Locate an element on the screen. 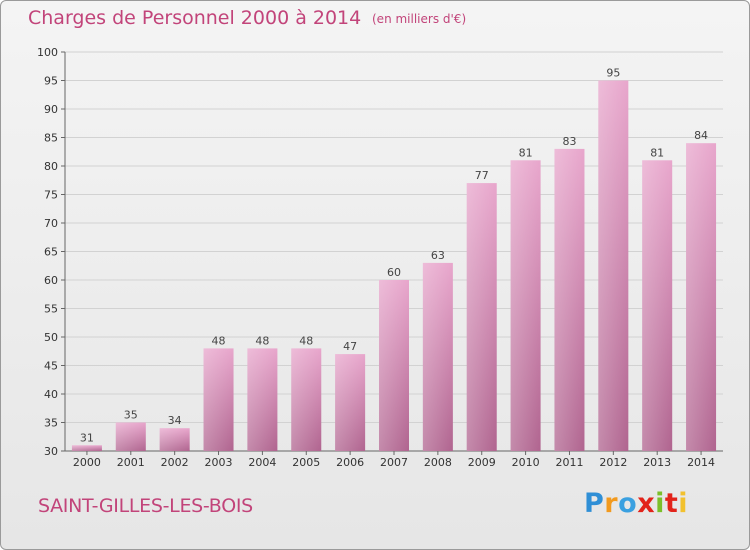  x-tick-label: 2001 is located at coordinates (131, 462).